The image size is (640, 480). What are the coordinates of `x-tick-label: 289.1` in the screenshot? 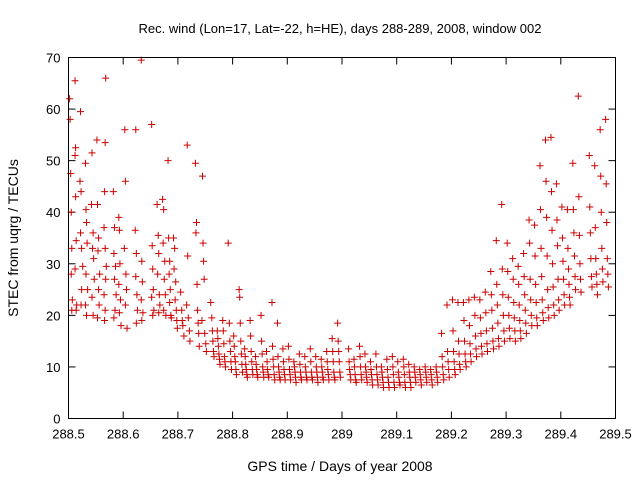 It's located at (396, 434).